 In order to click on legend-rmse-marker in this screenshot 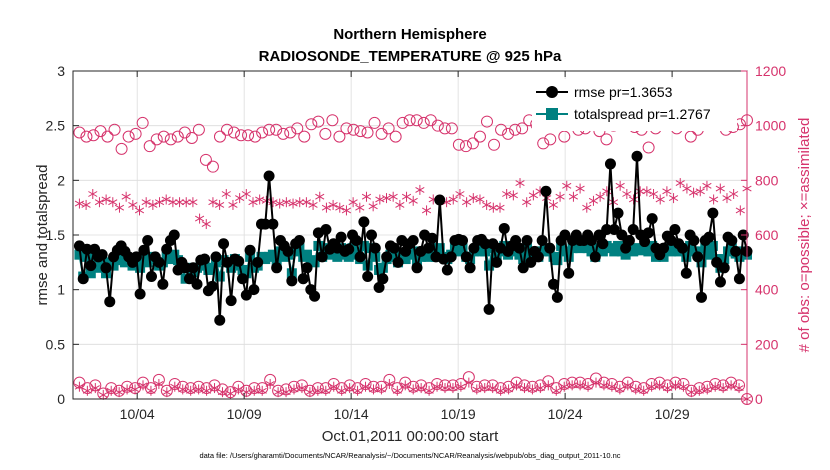, I will do `click(552, 92)`.